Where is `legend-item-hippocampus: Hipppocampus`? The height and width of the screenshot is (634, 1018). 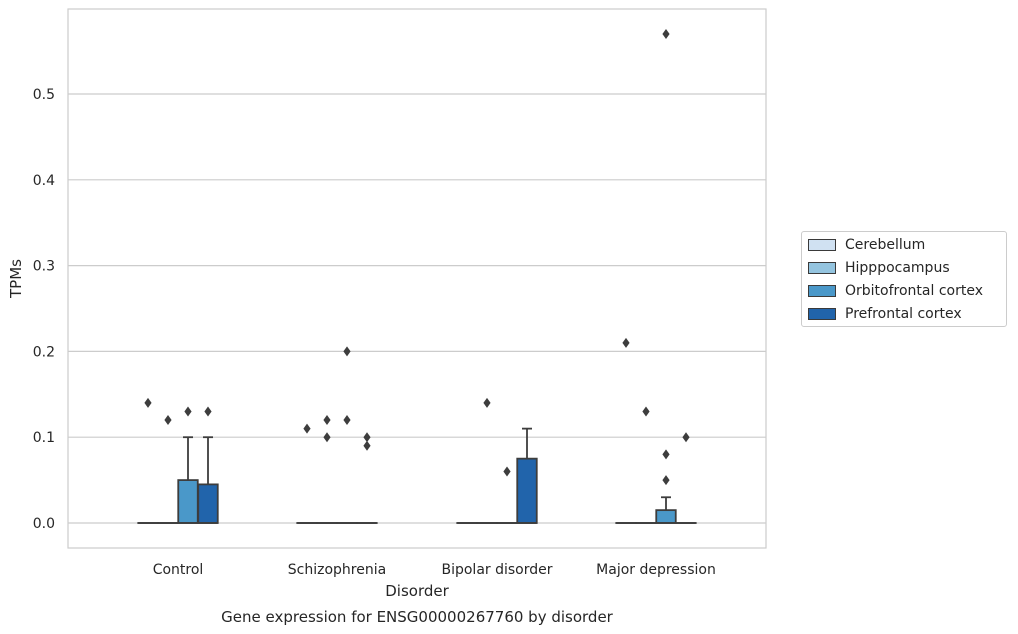 legend-item-hippocampus: Hipppocampus is located at coordinates (879, 268).